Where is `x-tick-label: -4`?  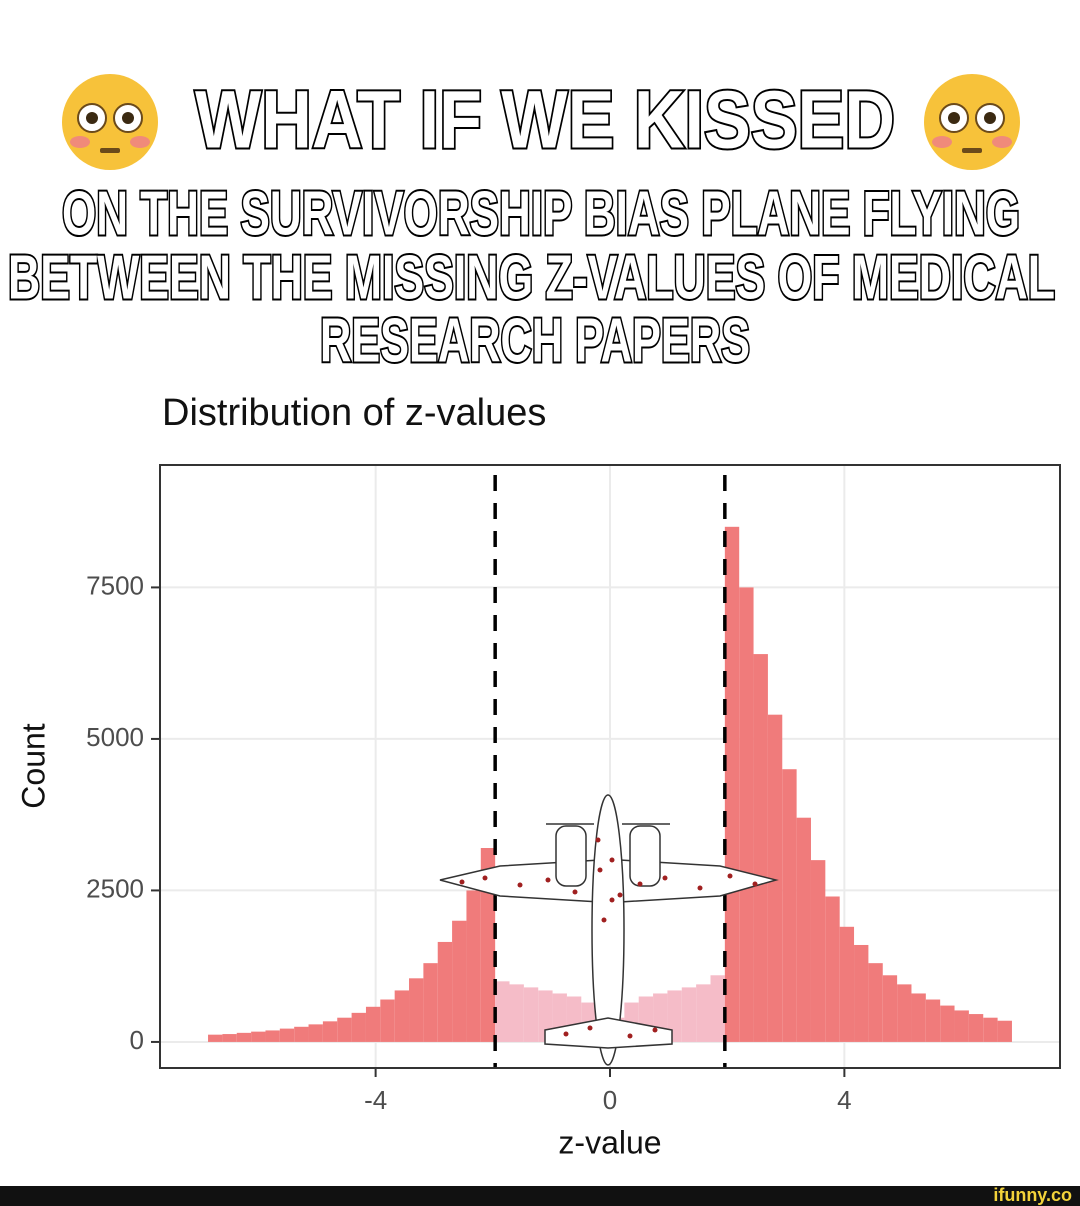
x-tick-label: -4 is located at coordinates (375, 1100).